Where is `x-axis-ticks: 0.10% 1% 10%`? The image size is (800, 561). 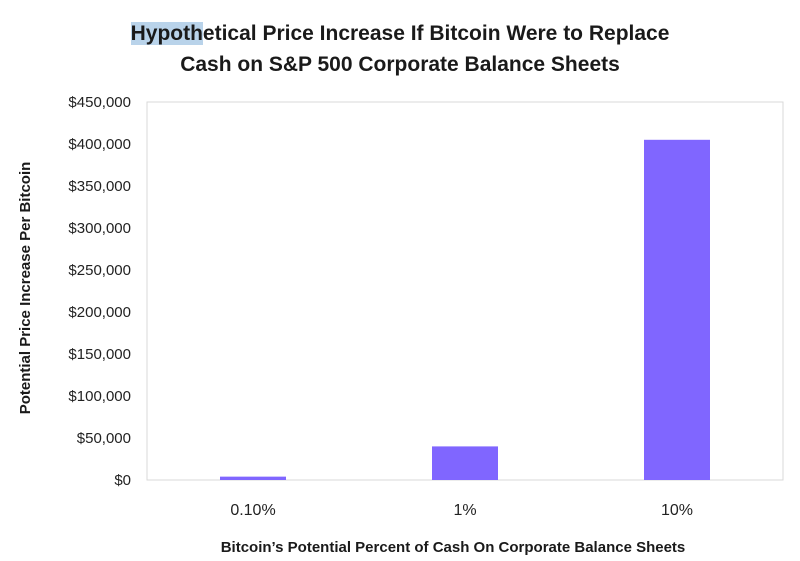 x-axis-ticks: 0.10% 1% 10% is located at coordinates (461, 510).